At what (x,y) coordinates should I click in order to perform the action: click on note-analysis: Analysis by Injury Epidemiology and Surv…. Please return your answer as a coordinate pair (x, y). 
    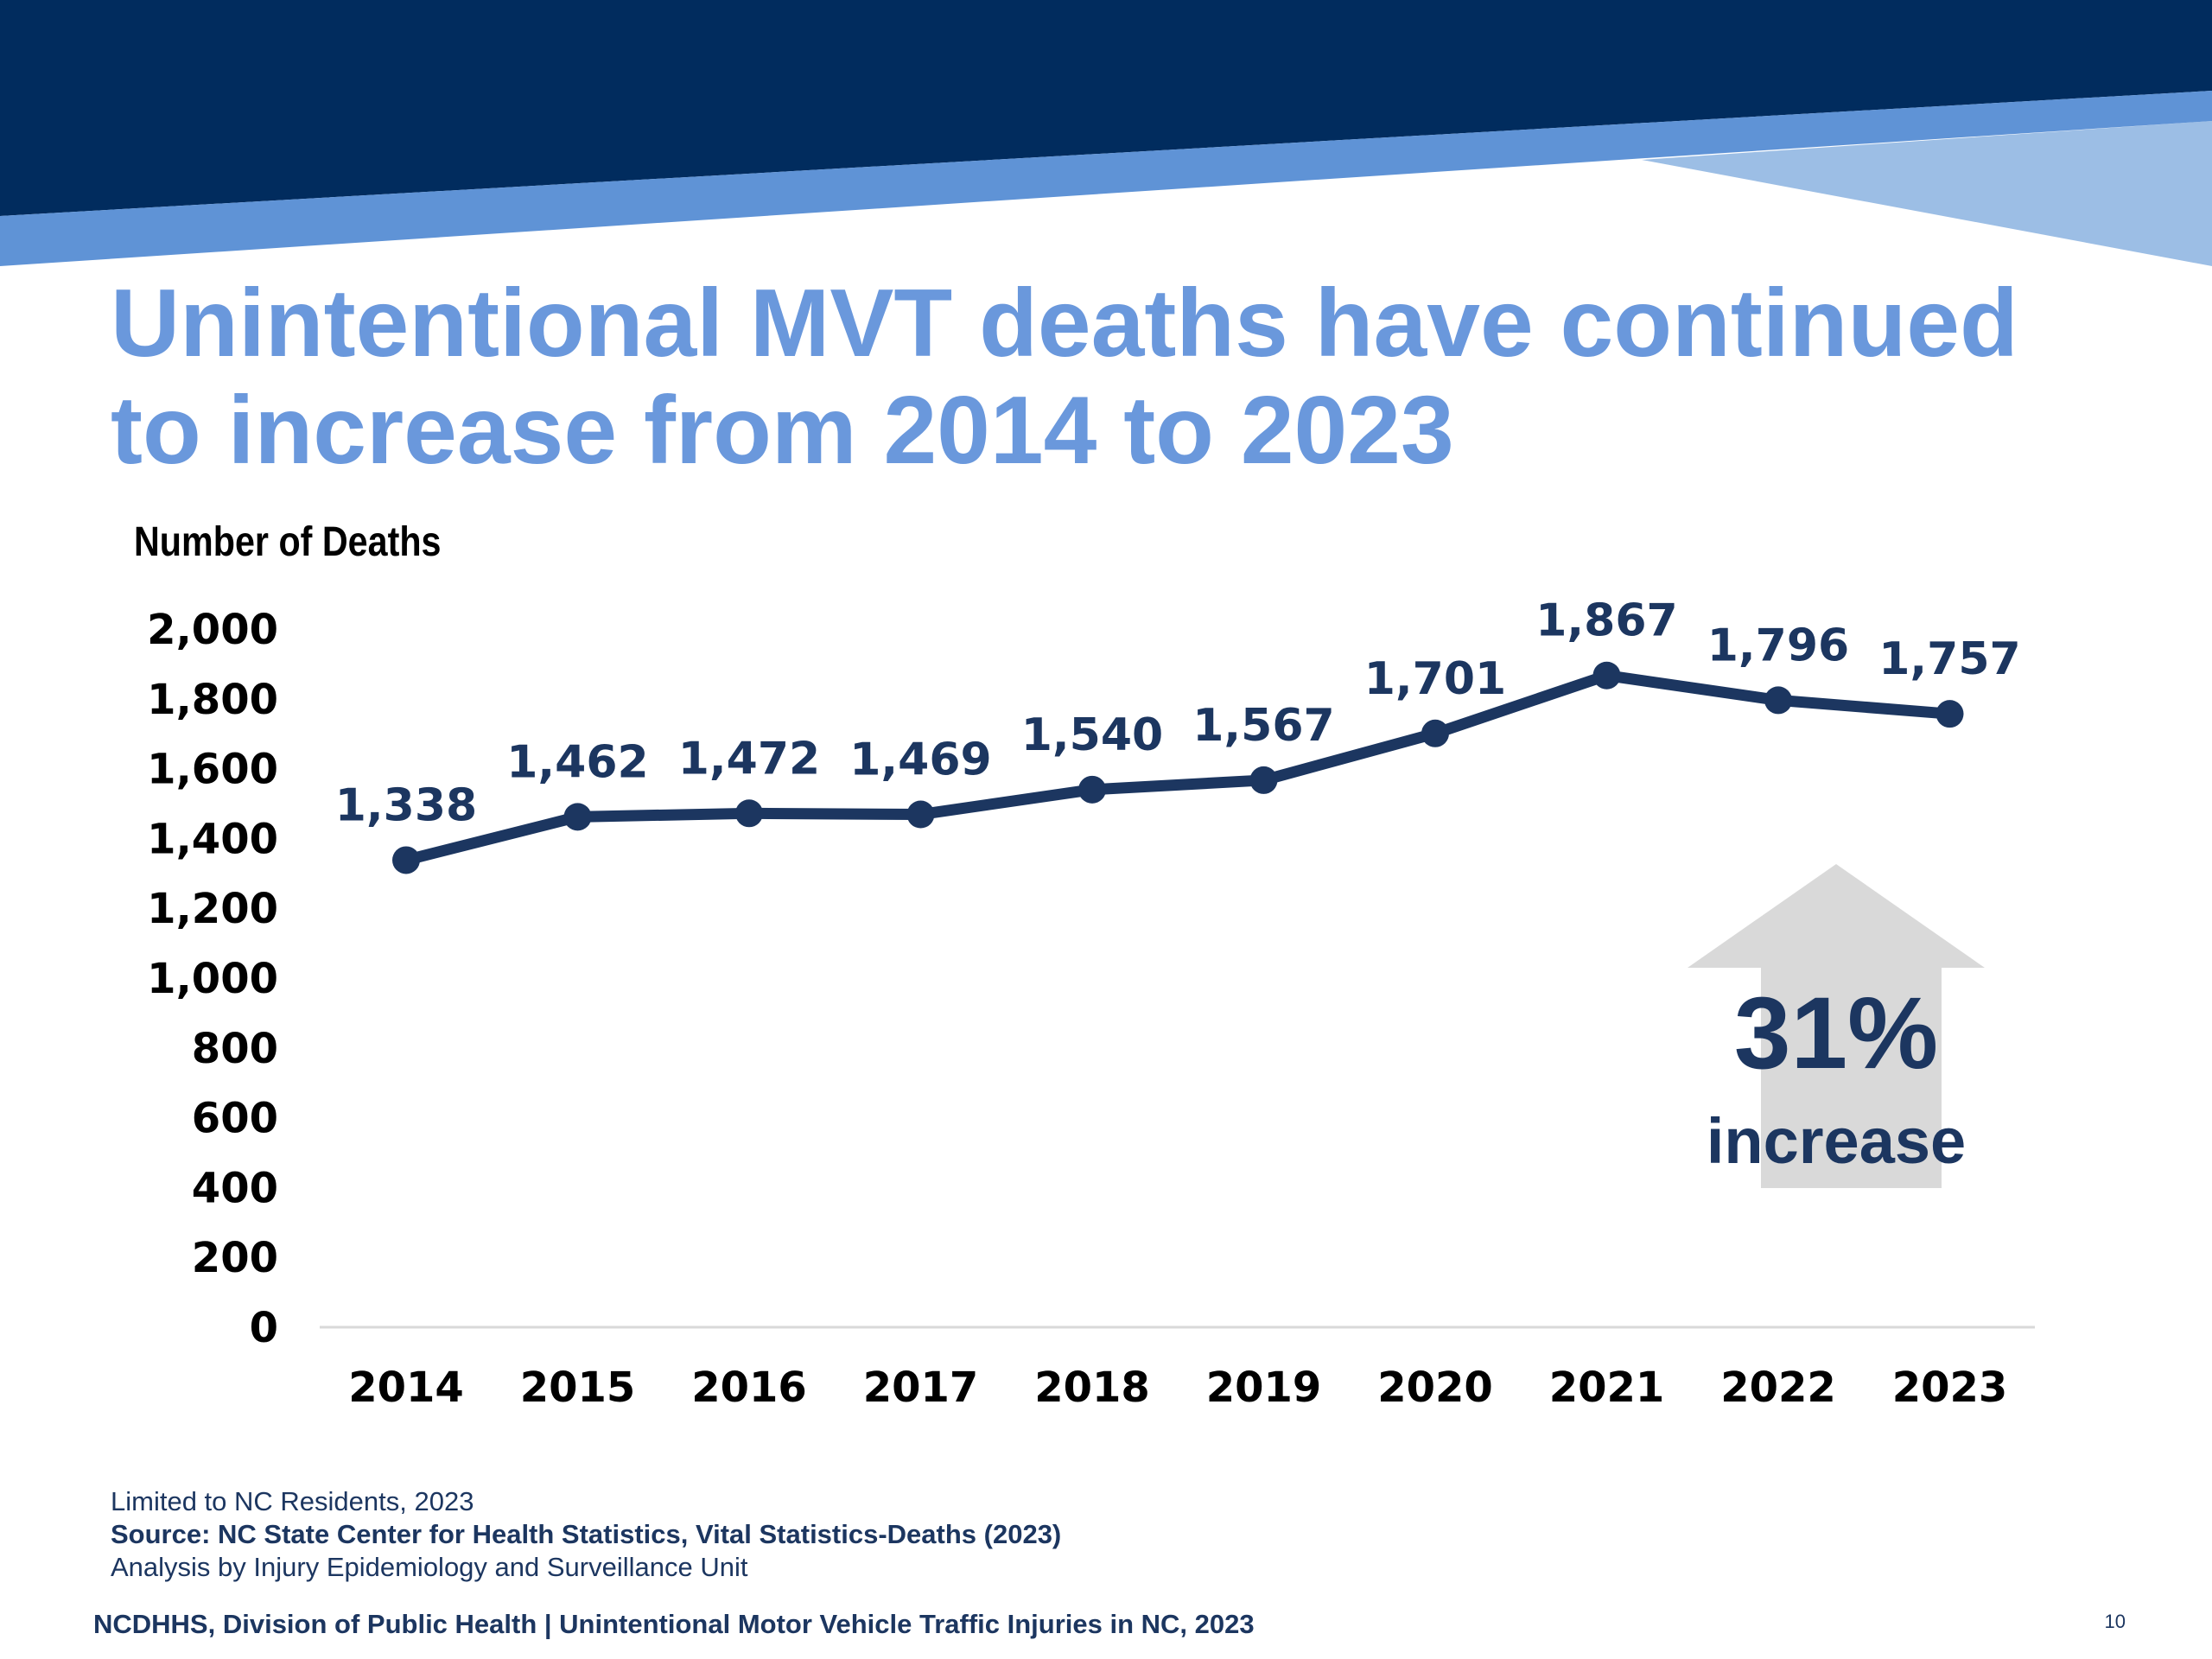
    Looking at the image, I should click on (429, 1567).